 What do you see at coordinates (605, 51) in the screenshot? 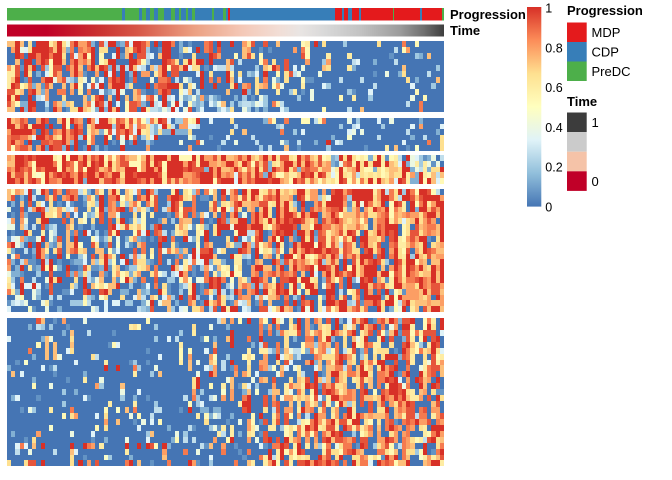
I see `svg-text: CDP` at bounding box center [605, 51].